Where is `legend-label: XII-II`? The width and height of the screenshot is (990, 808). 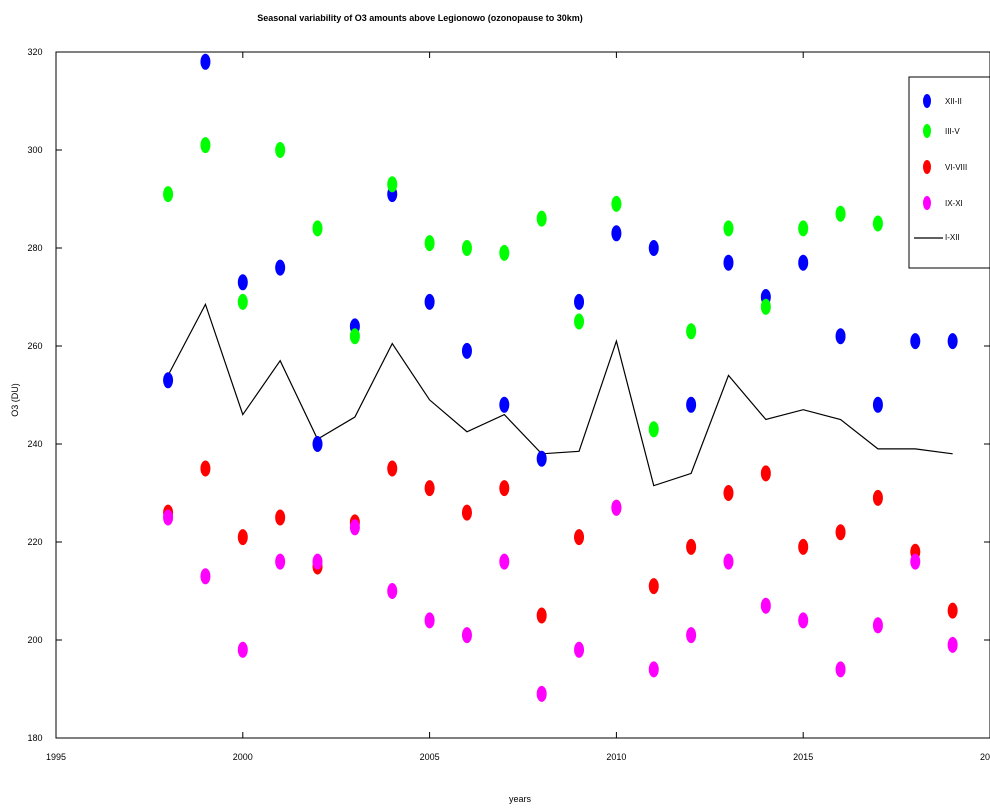
legend-label: XII-II is located at coordinates (953, 101).